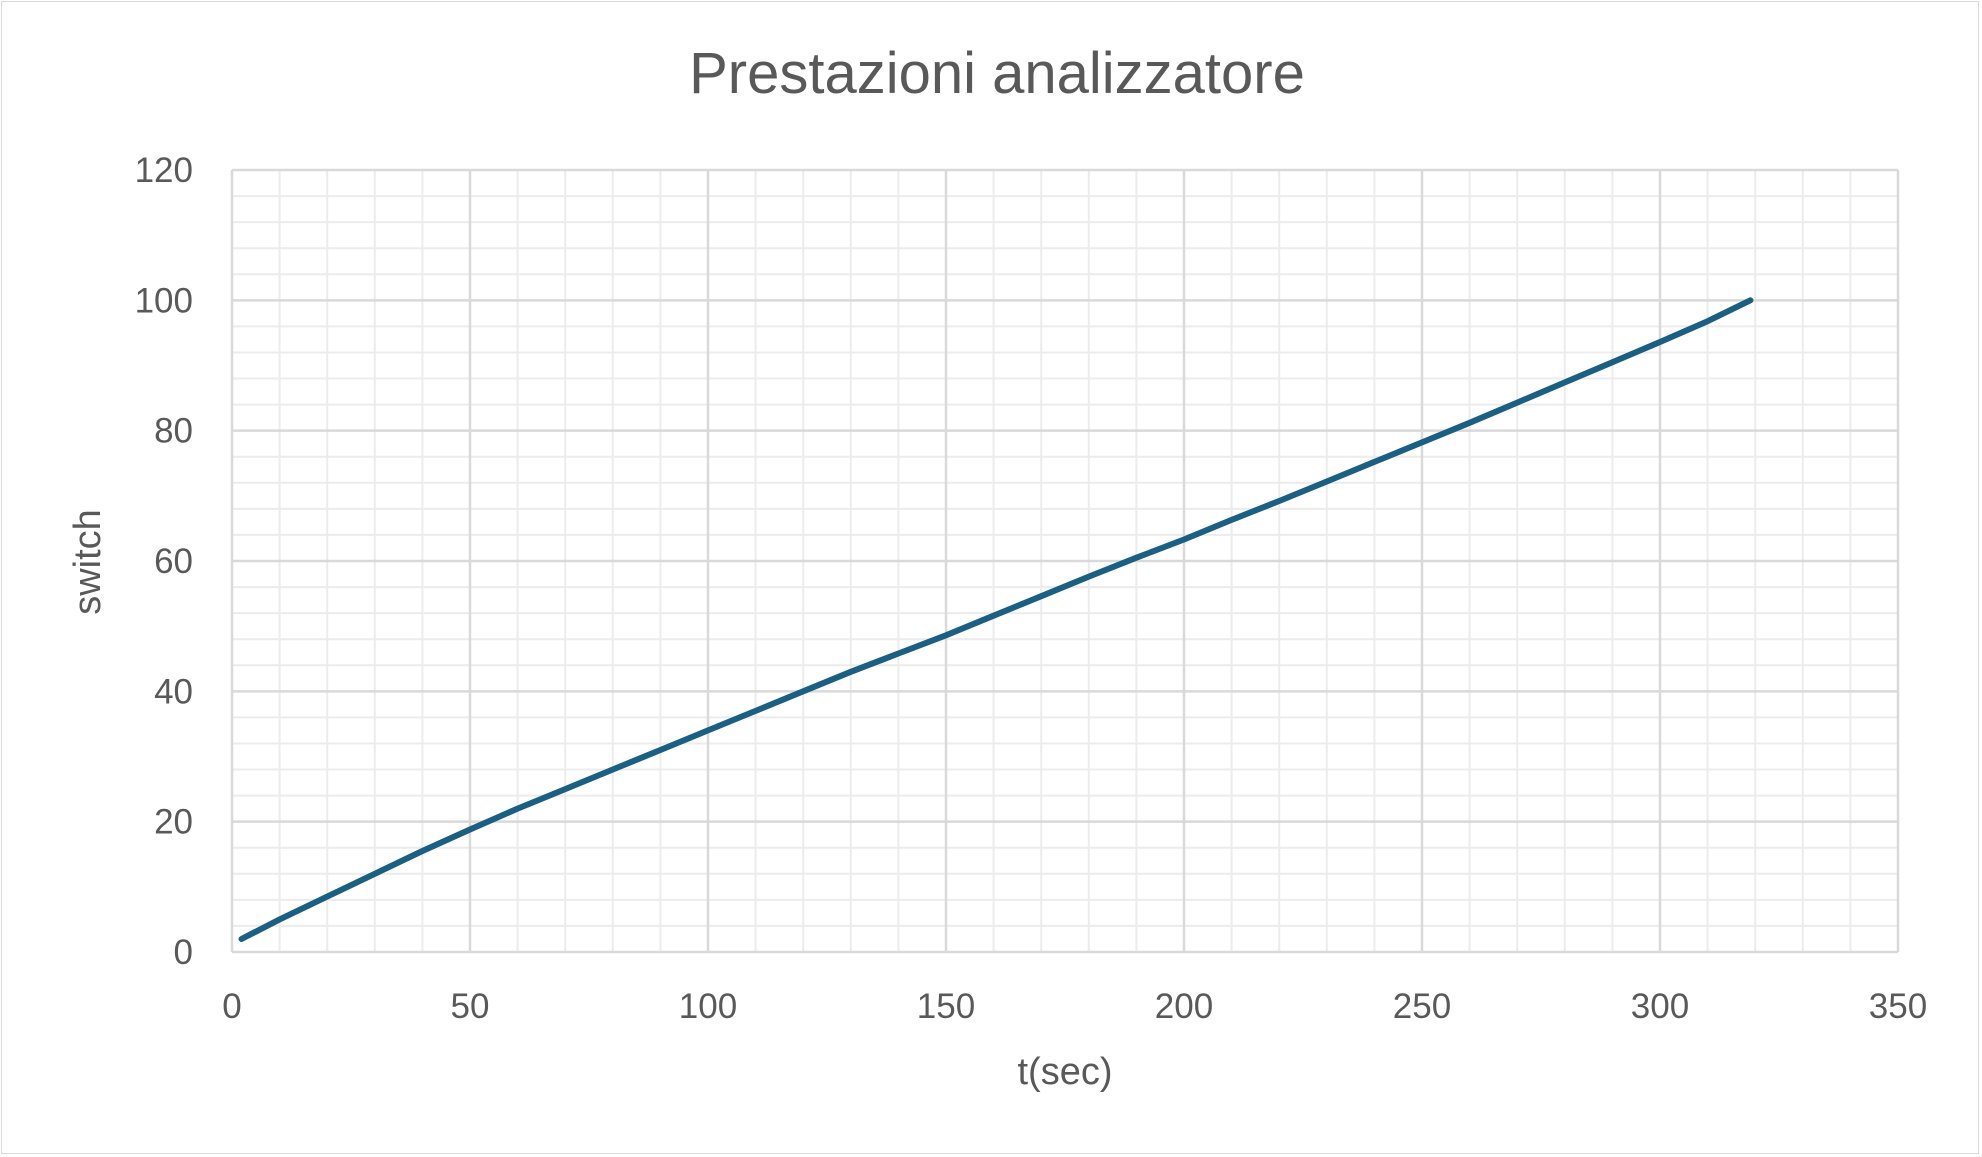 The image size is (1982, 1157). Describe the element at coordinates (470, 1006) in the screenshot. I see `x-tick-label: 50` at that location.